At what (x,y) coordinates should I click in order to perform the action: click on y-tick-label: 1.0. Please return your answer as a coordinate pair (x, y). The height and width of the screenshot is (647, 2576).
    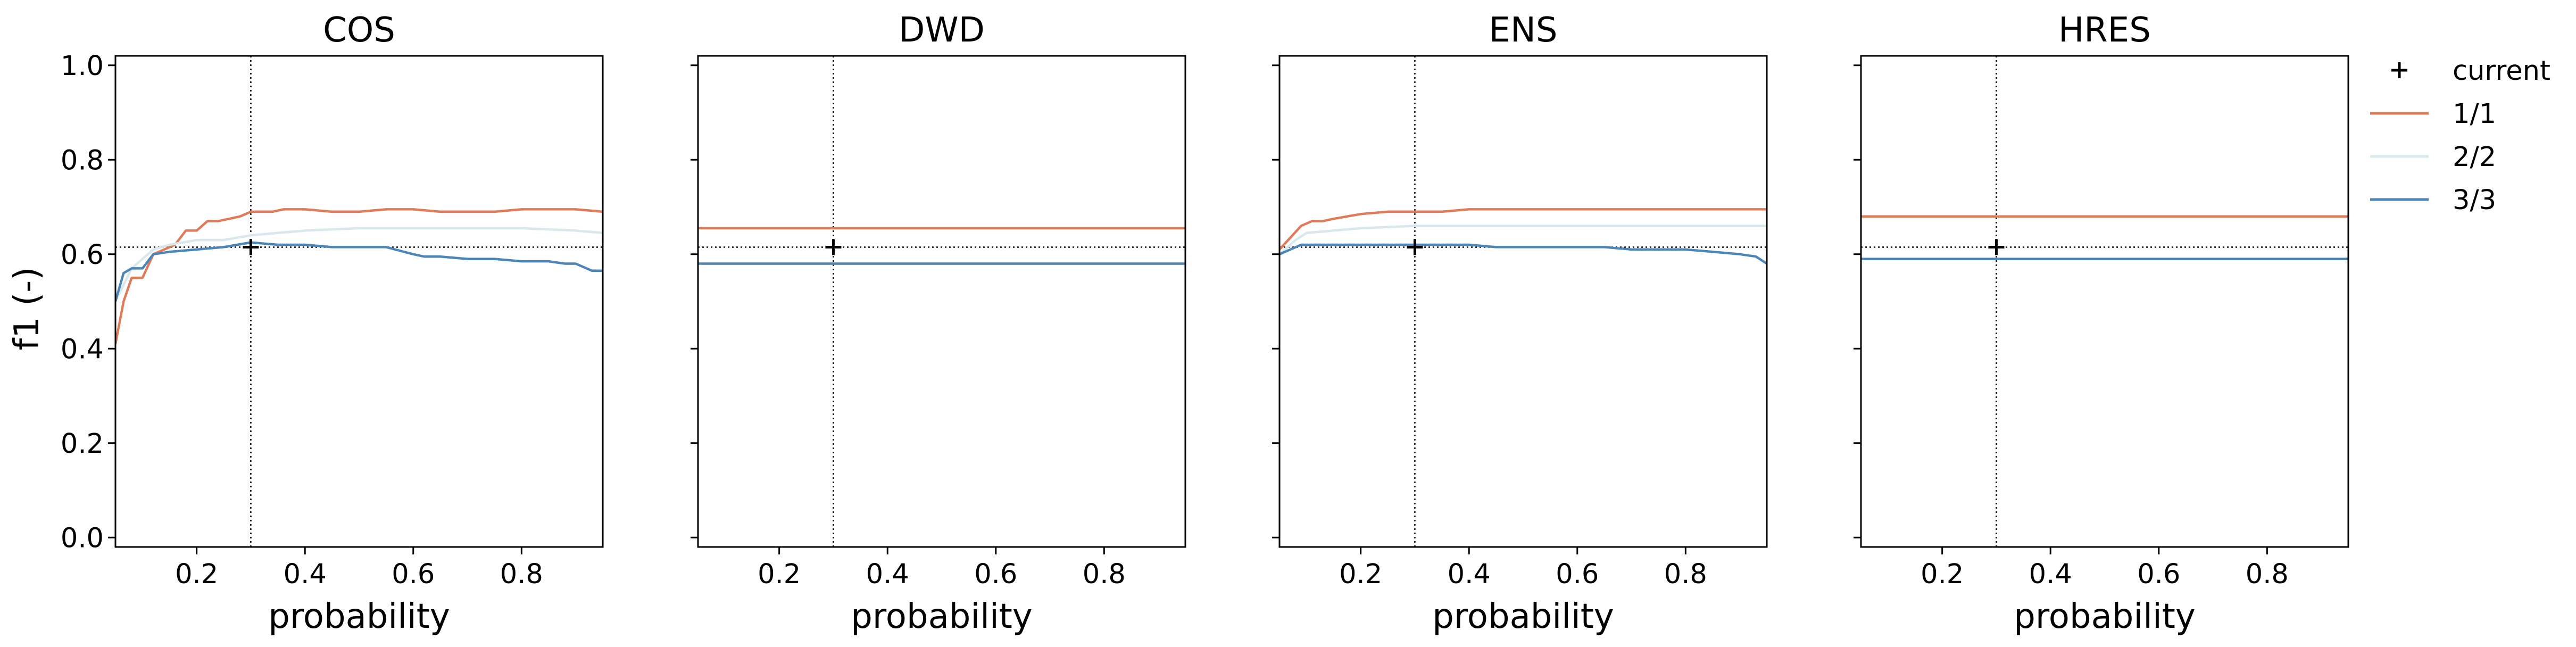
    Looking at the image, I should click on (82, 66).